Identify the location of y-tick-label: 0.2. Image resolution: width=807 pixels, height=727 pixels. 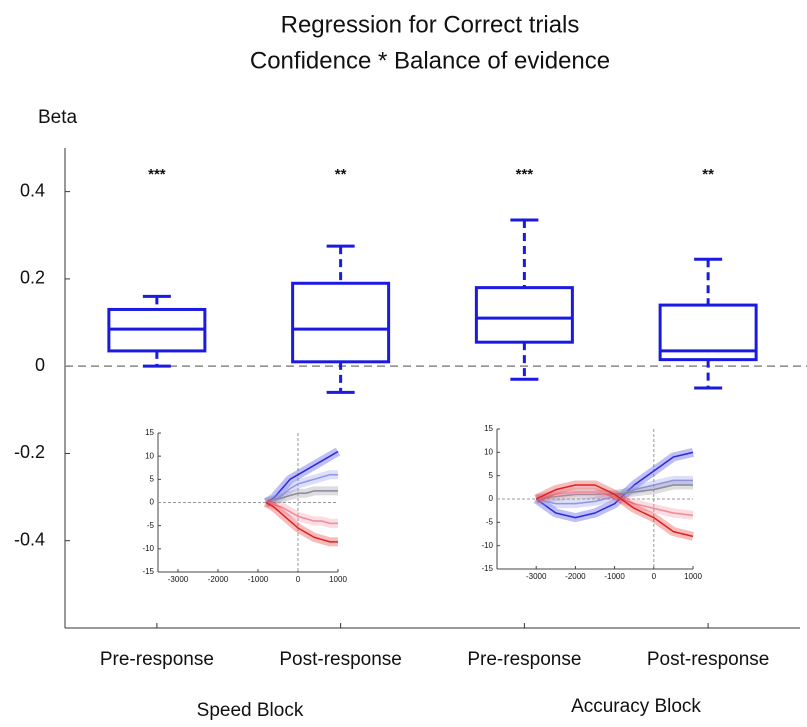
(32, 278).